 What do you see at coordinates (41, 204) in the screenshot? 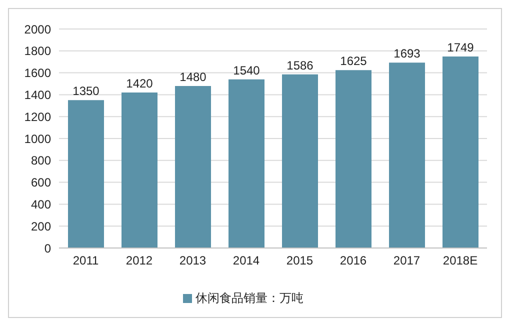
I see `y-tick-label: 400` at bounding box center [41, 204].